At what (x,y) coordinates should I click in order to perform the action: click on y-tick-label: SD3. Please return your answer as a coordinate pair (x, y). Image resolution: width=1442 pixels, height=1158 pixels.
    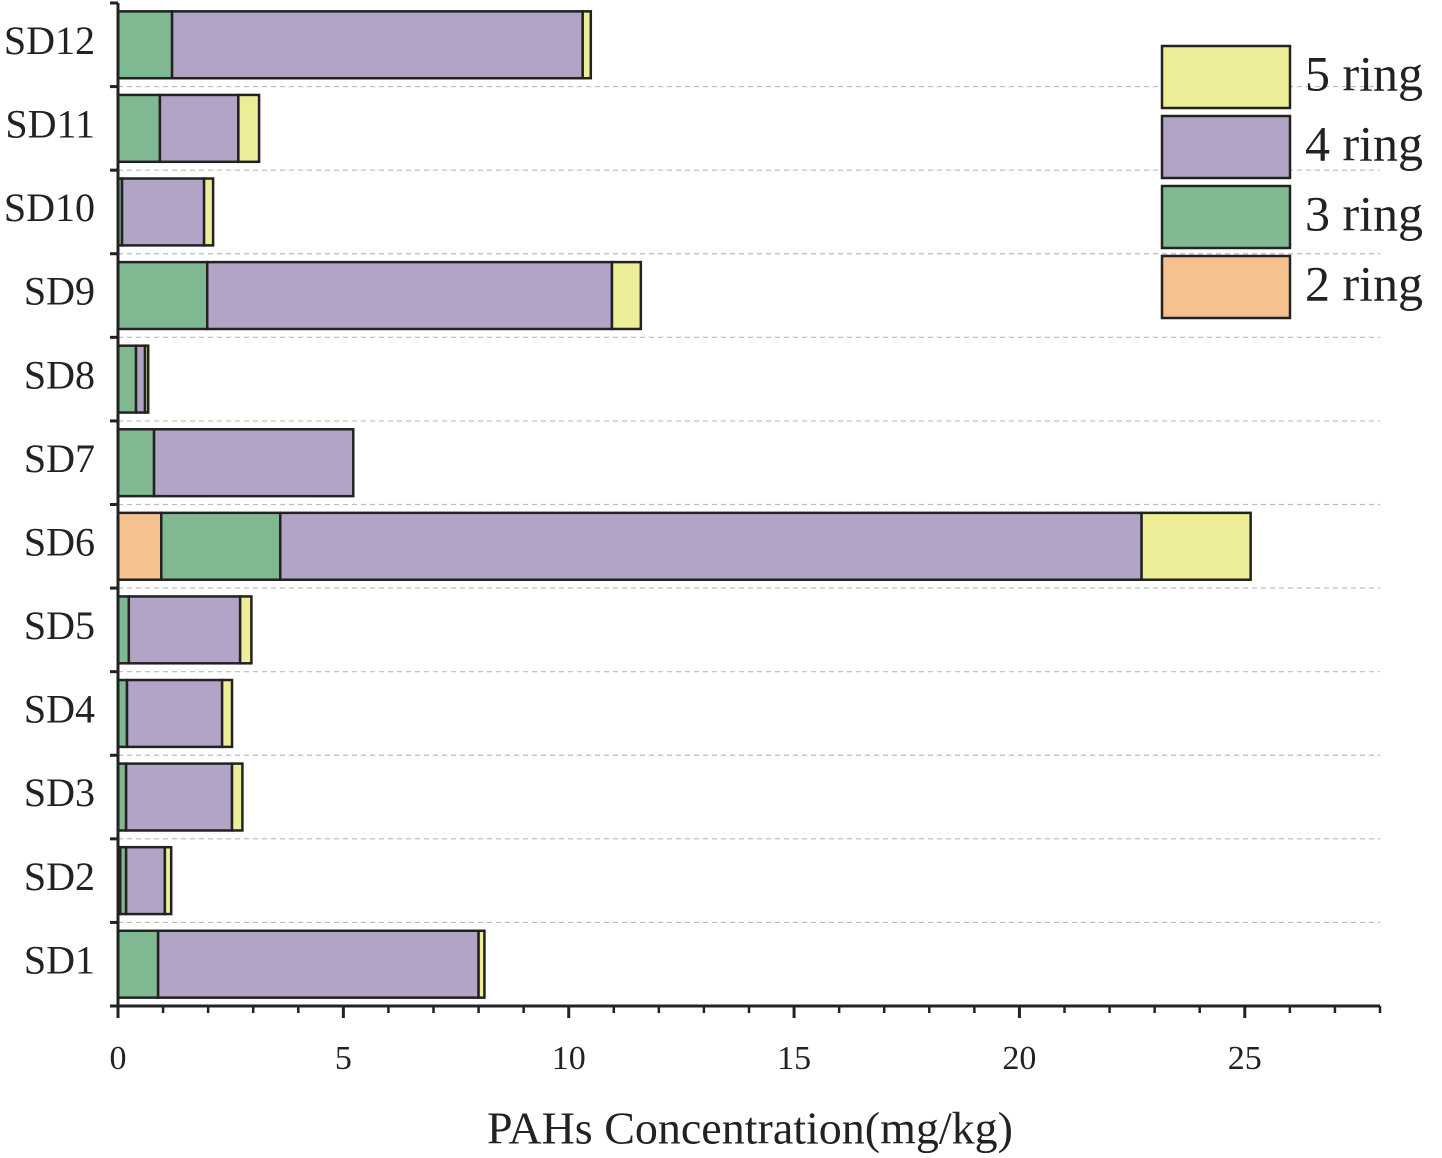
    Looking at the image, I should click on (59, 792).